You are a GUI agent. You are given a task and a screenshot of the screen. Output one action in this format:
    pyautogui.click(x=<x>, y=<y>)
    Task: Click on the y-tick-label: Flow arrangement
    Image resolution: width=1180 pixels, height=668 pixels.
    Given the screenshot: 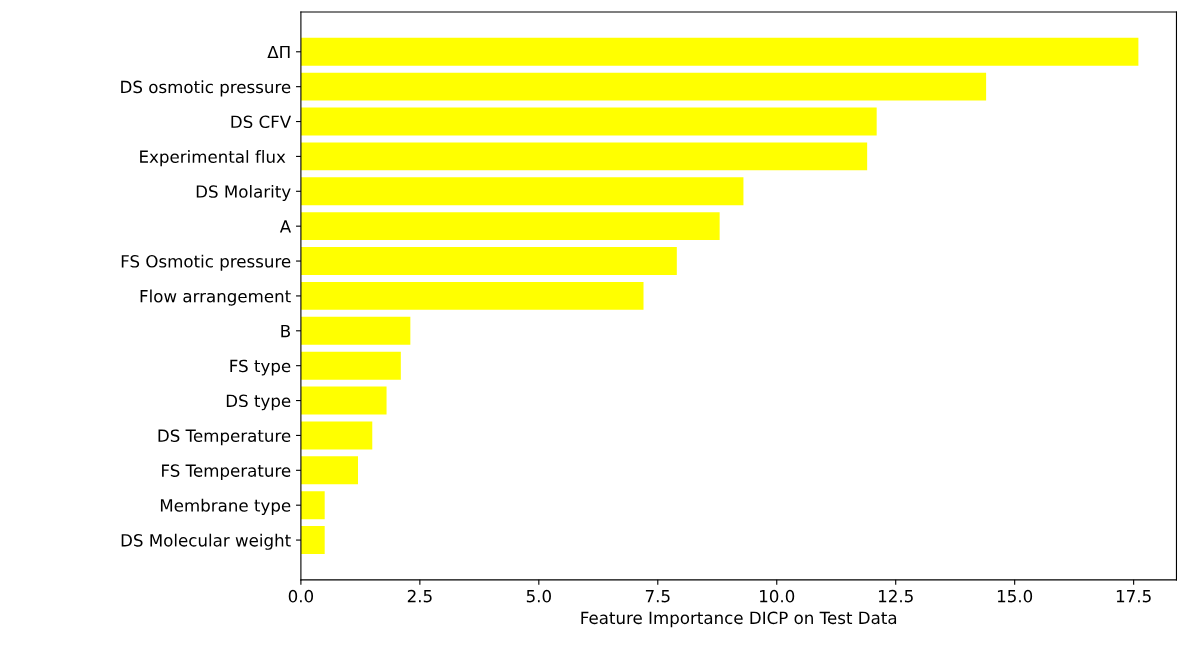 What is the action you would take?
    pyautogui.click(x=215, y=297)
    